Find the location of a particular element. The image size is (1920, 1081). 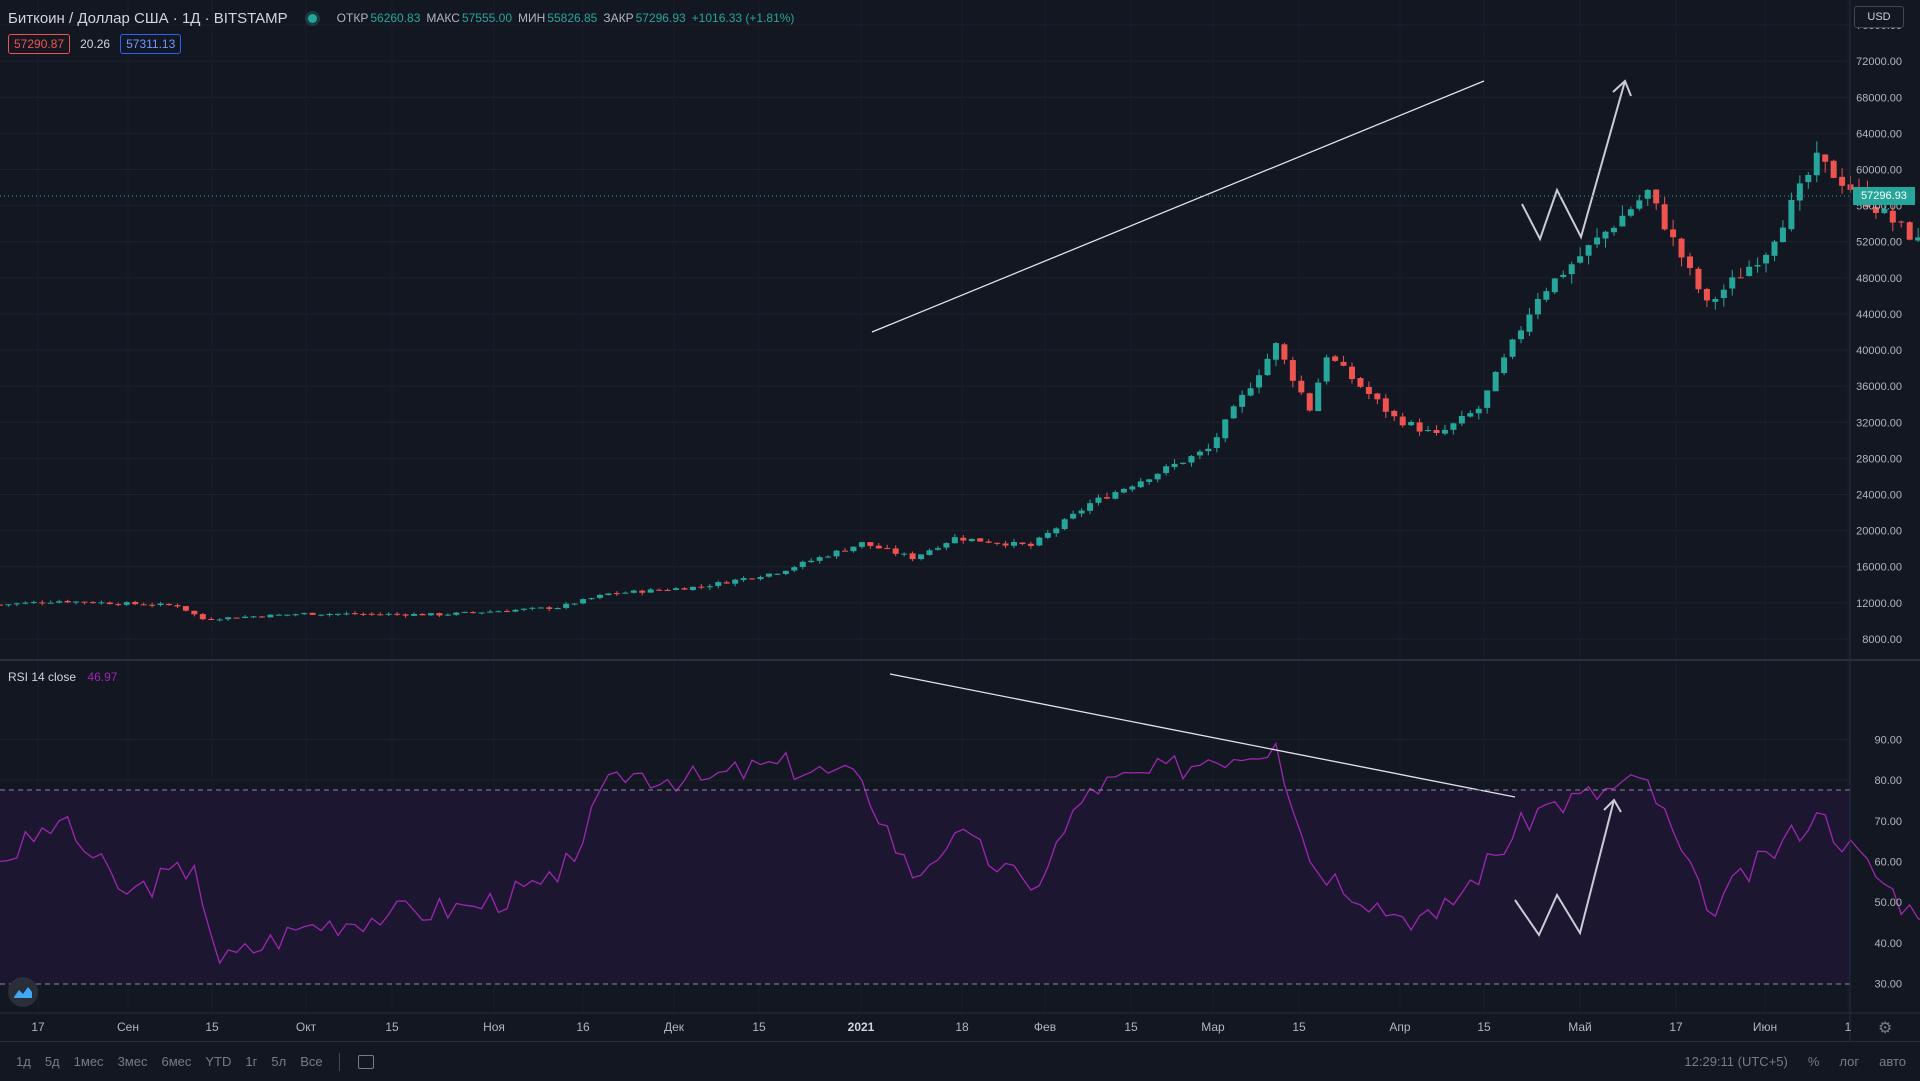

range-3m-button: 3мес is located at coordinates (132, 1061).